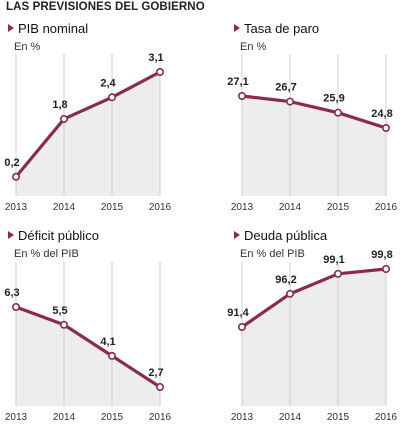 The width and height of the screenshot is (414, 427). Describe the element at coordinates (381, 114) in the screenshot. I see `data-label-2016: 24,8` at that location.